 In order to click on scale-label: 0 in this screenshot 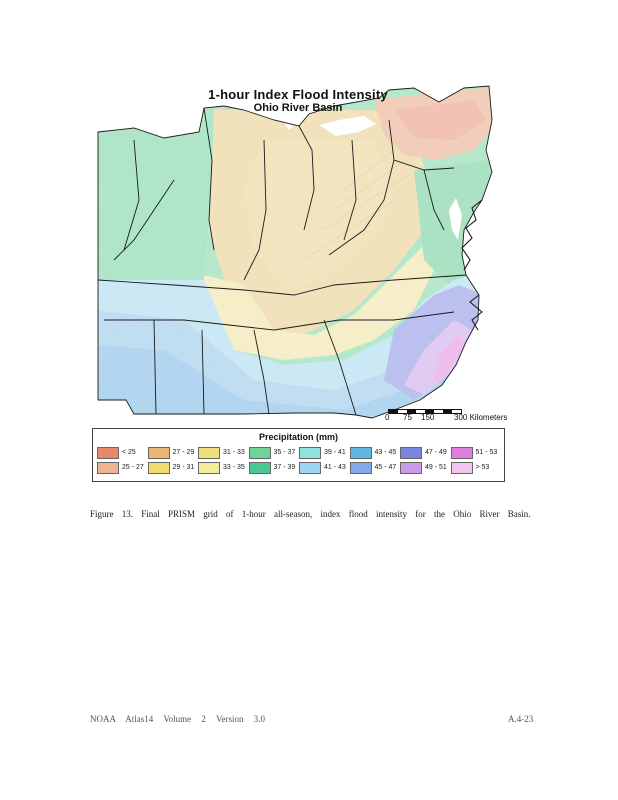, I will do `click(387, 417)`.